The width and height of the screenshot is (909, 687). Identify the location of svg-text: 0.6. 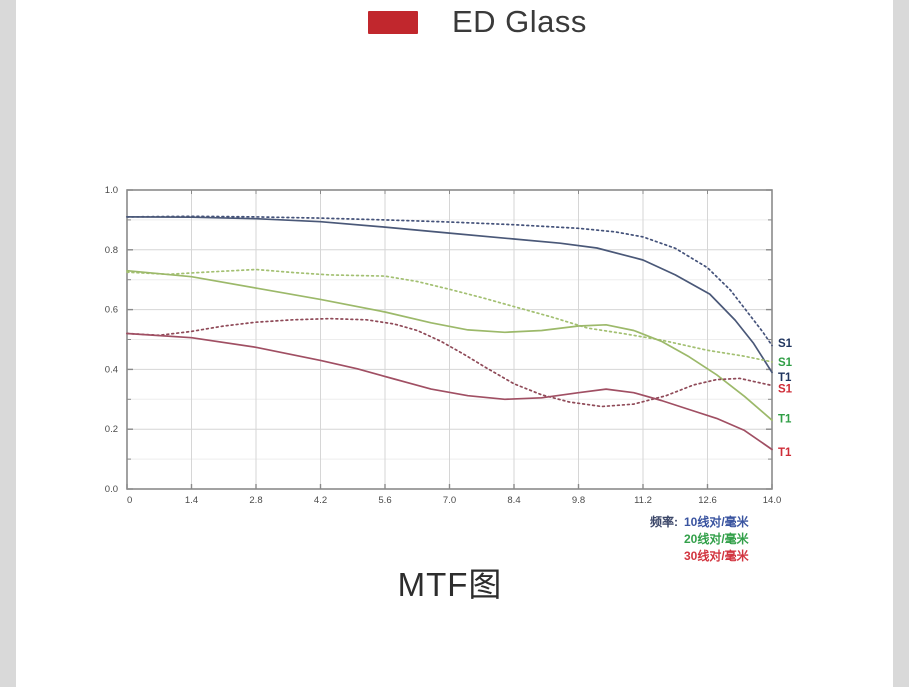
(111, 310).